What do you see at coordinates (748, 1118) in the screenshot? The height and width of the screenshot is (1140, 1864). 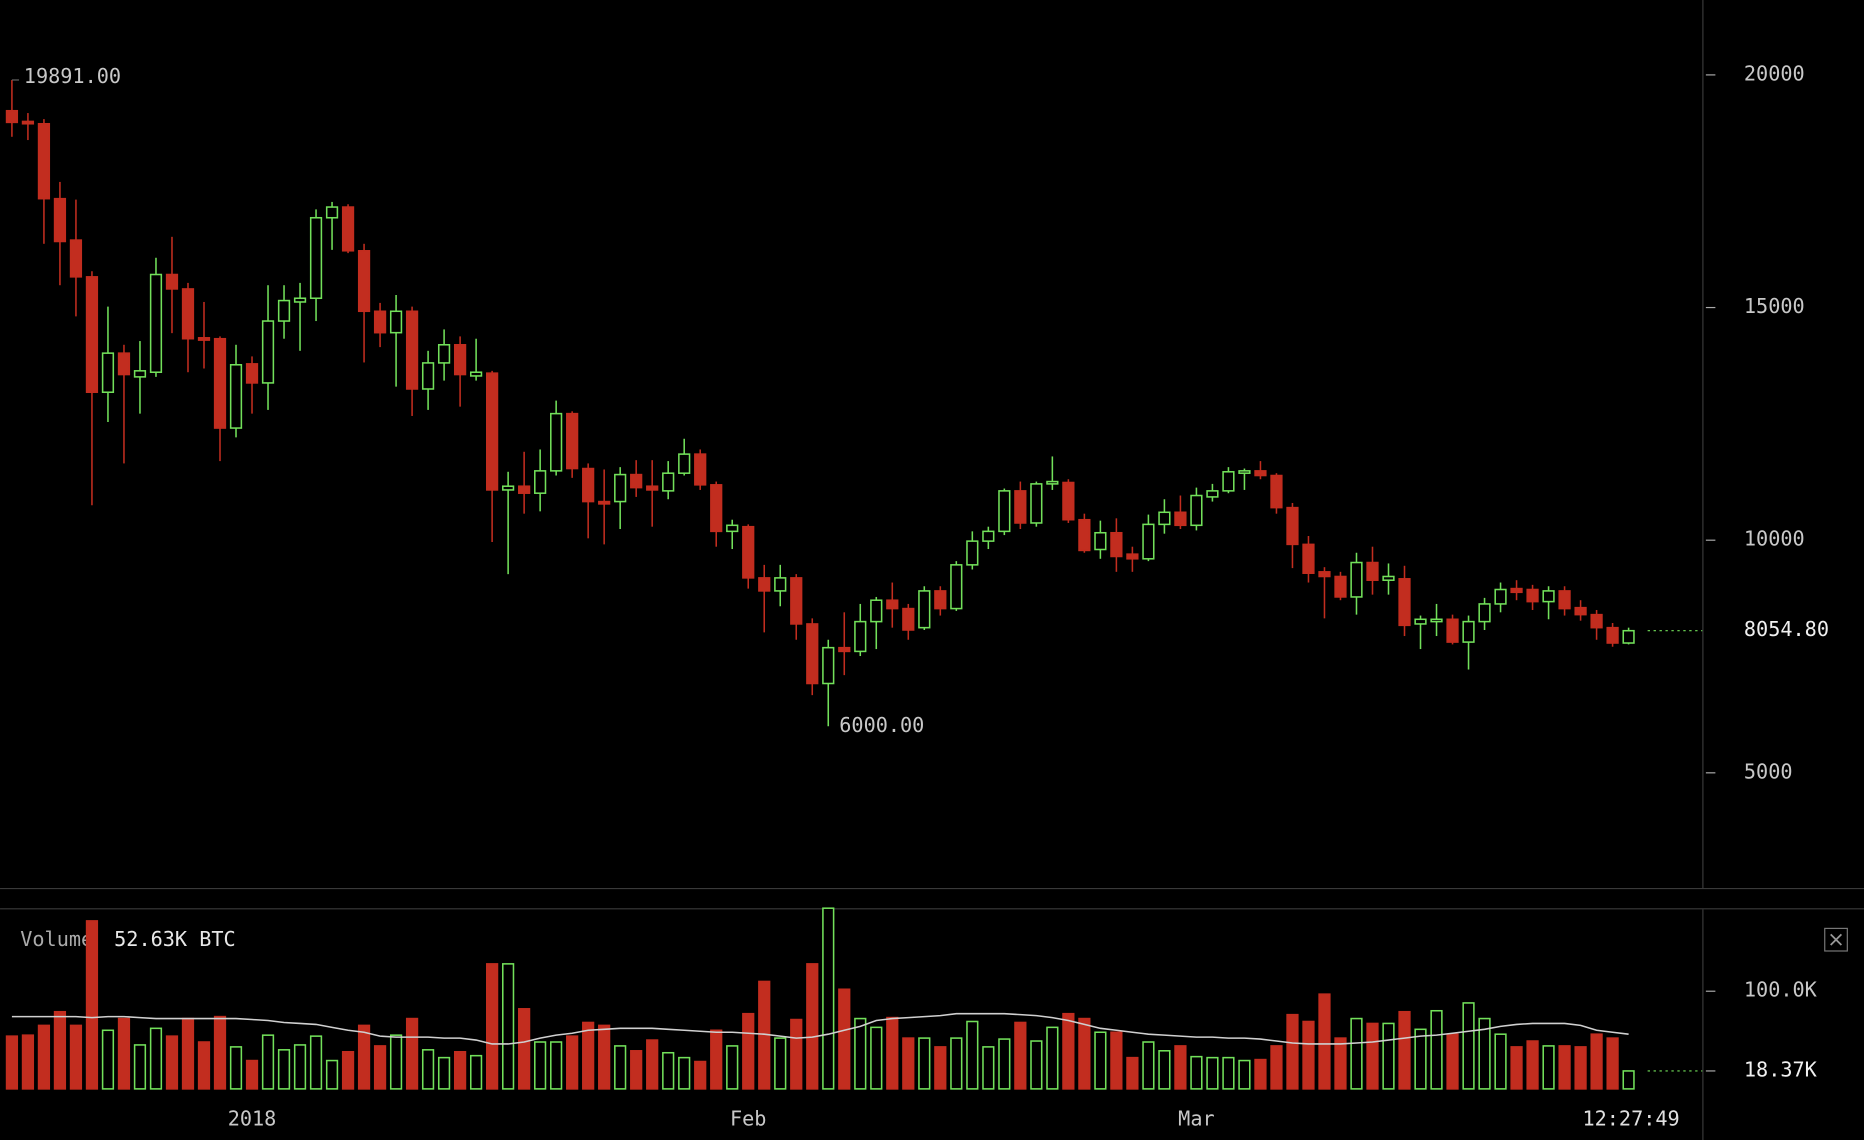 I see `x-tick-label: Feb` at bounding box center [748, 1118].